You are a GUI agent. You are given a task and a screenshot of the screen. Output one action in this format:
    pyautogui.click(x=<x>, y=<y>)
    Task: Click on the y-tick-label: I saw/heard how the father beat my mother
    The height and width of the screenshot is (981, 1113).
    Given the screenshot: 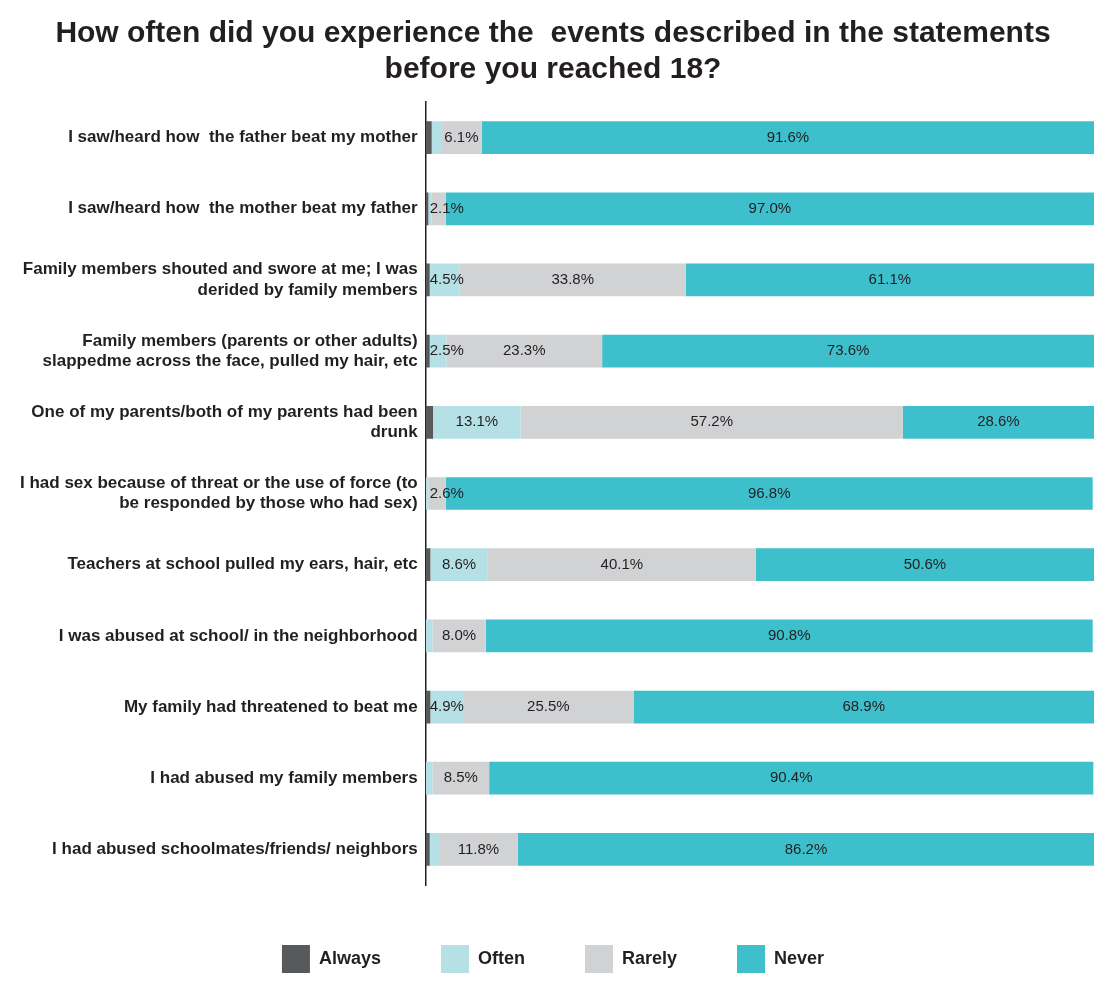 What is the action you would take?
    pyautogui.click(x=243, y=137)
    